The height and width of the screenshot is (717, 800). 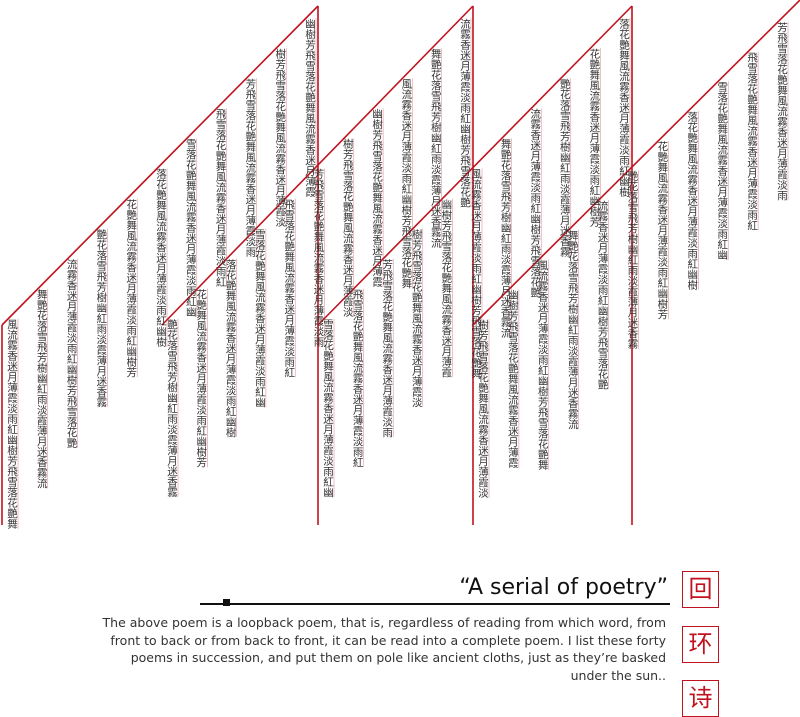 What do you see at coordinates (226, 602) in the screenshot?
I see `title-underline-marker` at bounding box center [226, 602].